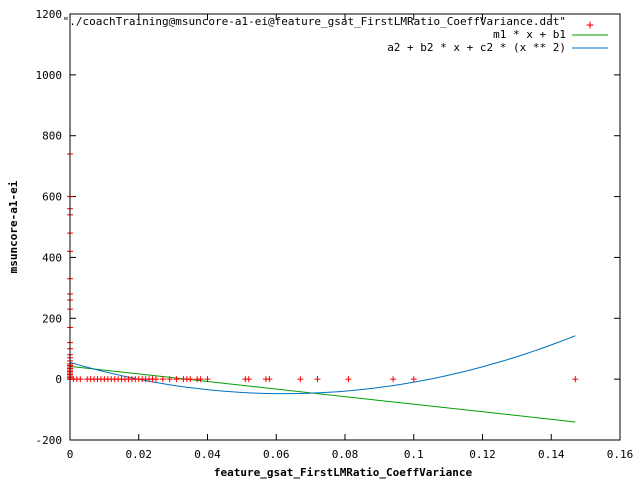  Describe the element at coordinates (414, 454) in the screenshot. I see `x-tick-label: 0.1` at that location.